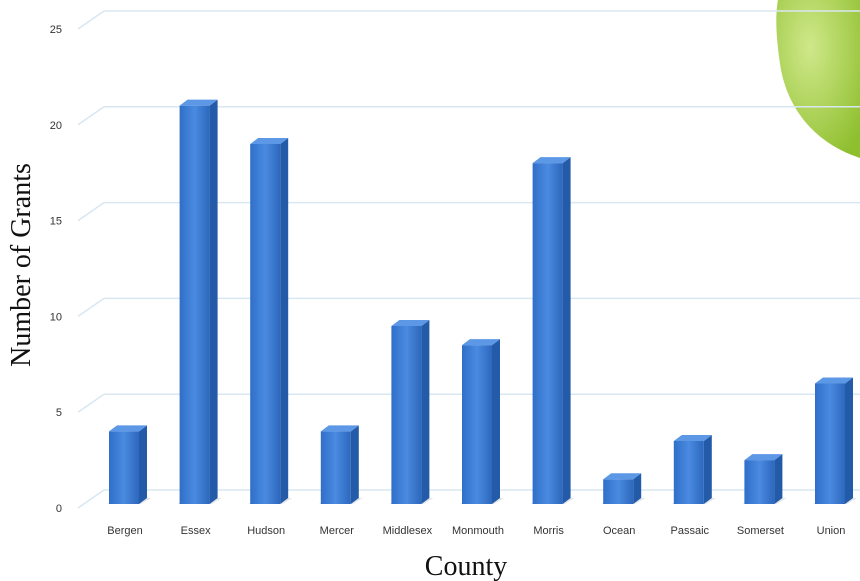  Describe the element at coordinates (56, 269) in the screenshot. I see `y-axis: 0 5 10 15 20 25` at that location.